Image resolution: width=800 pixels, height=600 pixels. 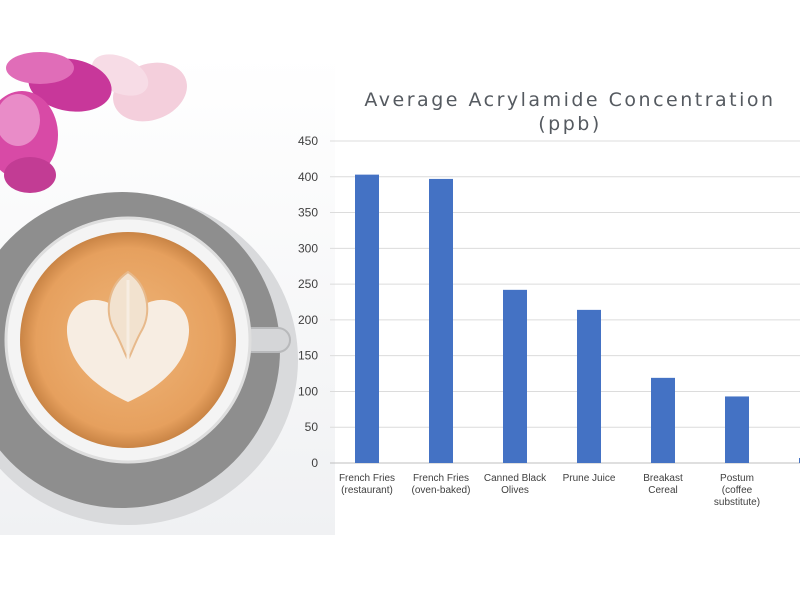 What do you see at coordinates (565, 112) in the screenshot?
I see `chart-title: Average Acrylamide Concentration (ppb)` at bounding box center [565, 112].